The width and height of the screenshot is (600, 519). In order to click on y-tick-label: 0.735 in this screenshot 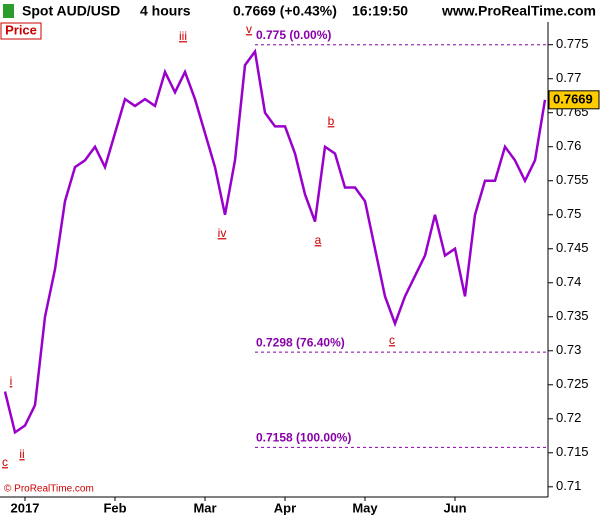, I will do `click(572, 315)`.